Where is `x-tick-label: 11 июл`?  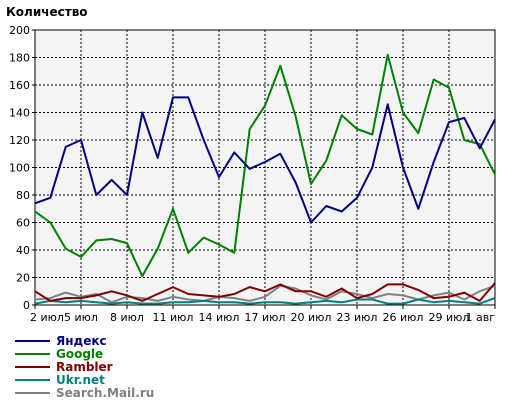 x-tick-label: 11 июл is located at coordinates (173, 317).